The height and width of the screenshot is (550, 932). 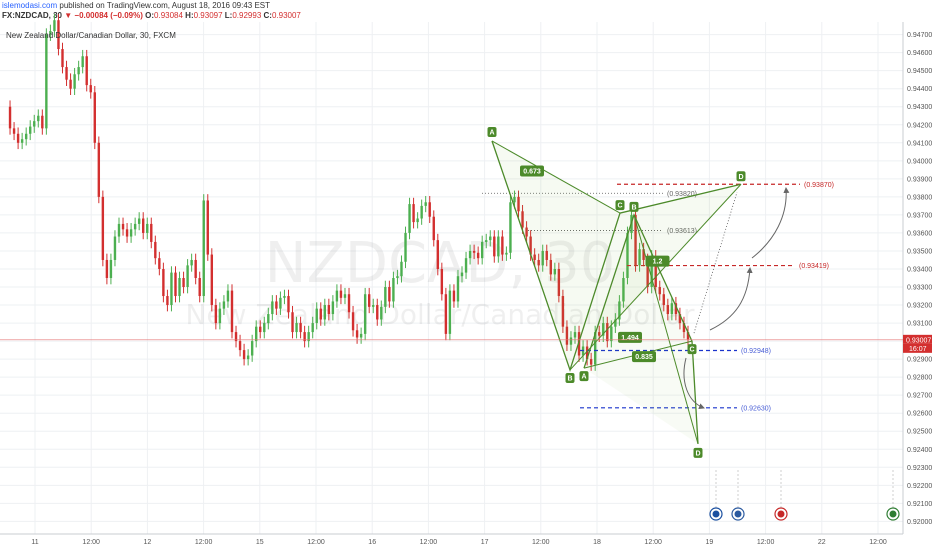 I want to click on pattern-1-ac, so click(x=556, y=177).